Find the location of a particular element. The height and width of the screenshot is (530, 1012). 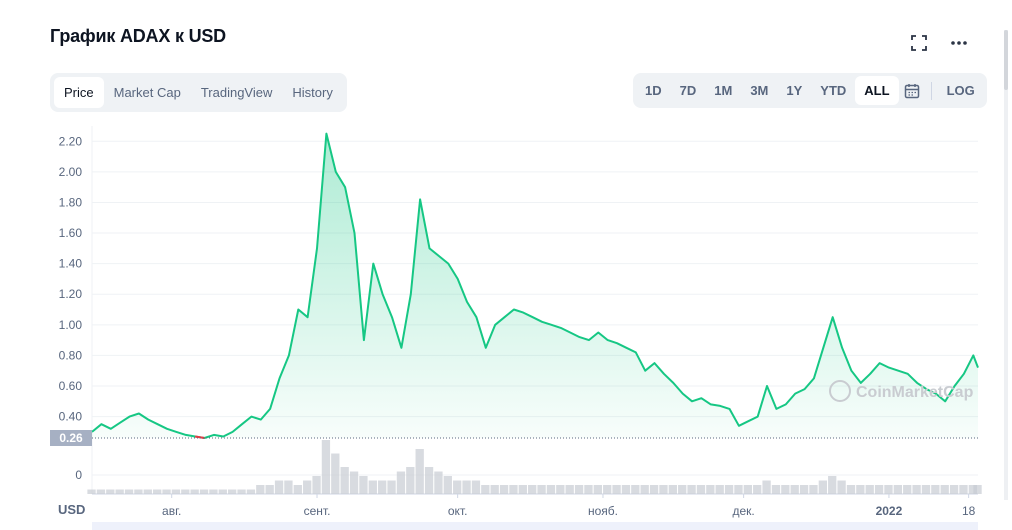

range-3m: 3M is located at coordinates (759, 90).